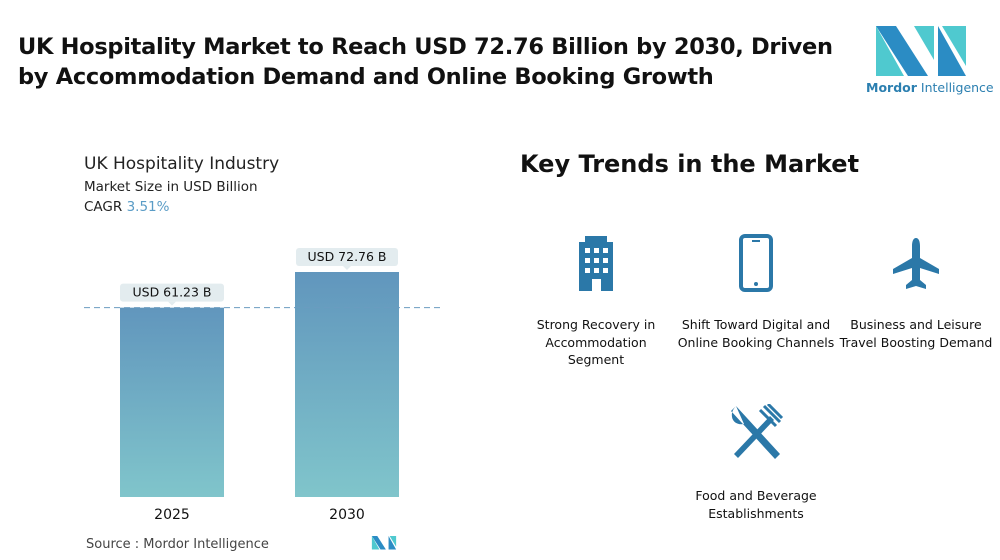 The image size is (1000, 560). Describe the element at coordinates (930, 87) in the screenshot. I see `logo-text: Mordor Intelligence` at that location.